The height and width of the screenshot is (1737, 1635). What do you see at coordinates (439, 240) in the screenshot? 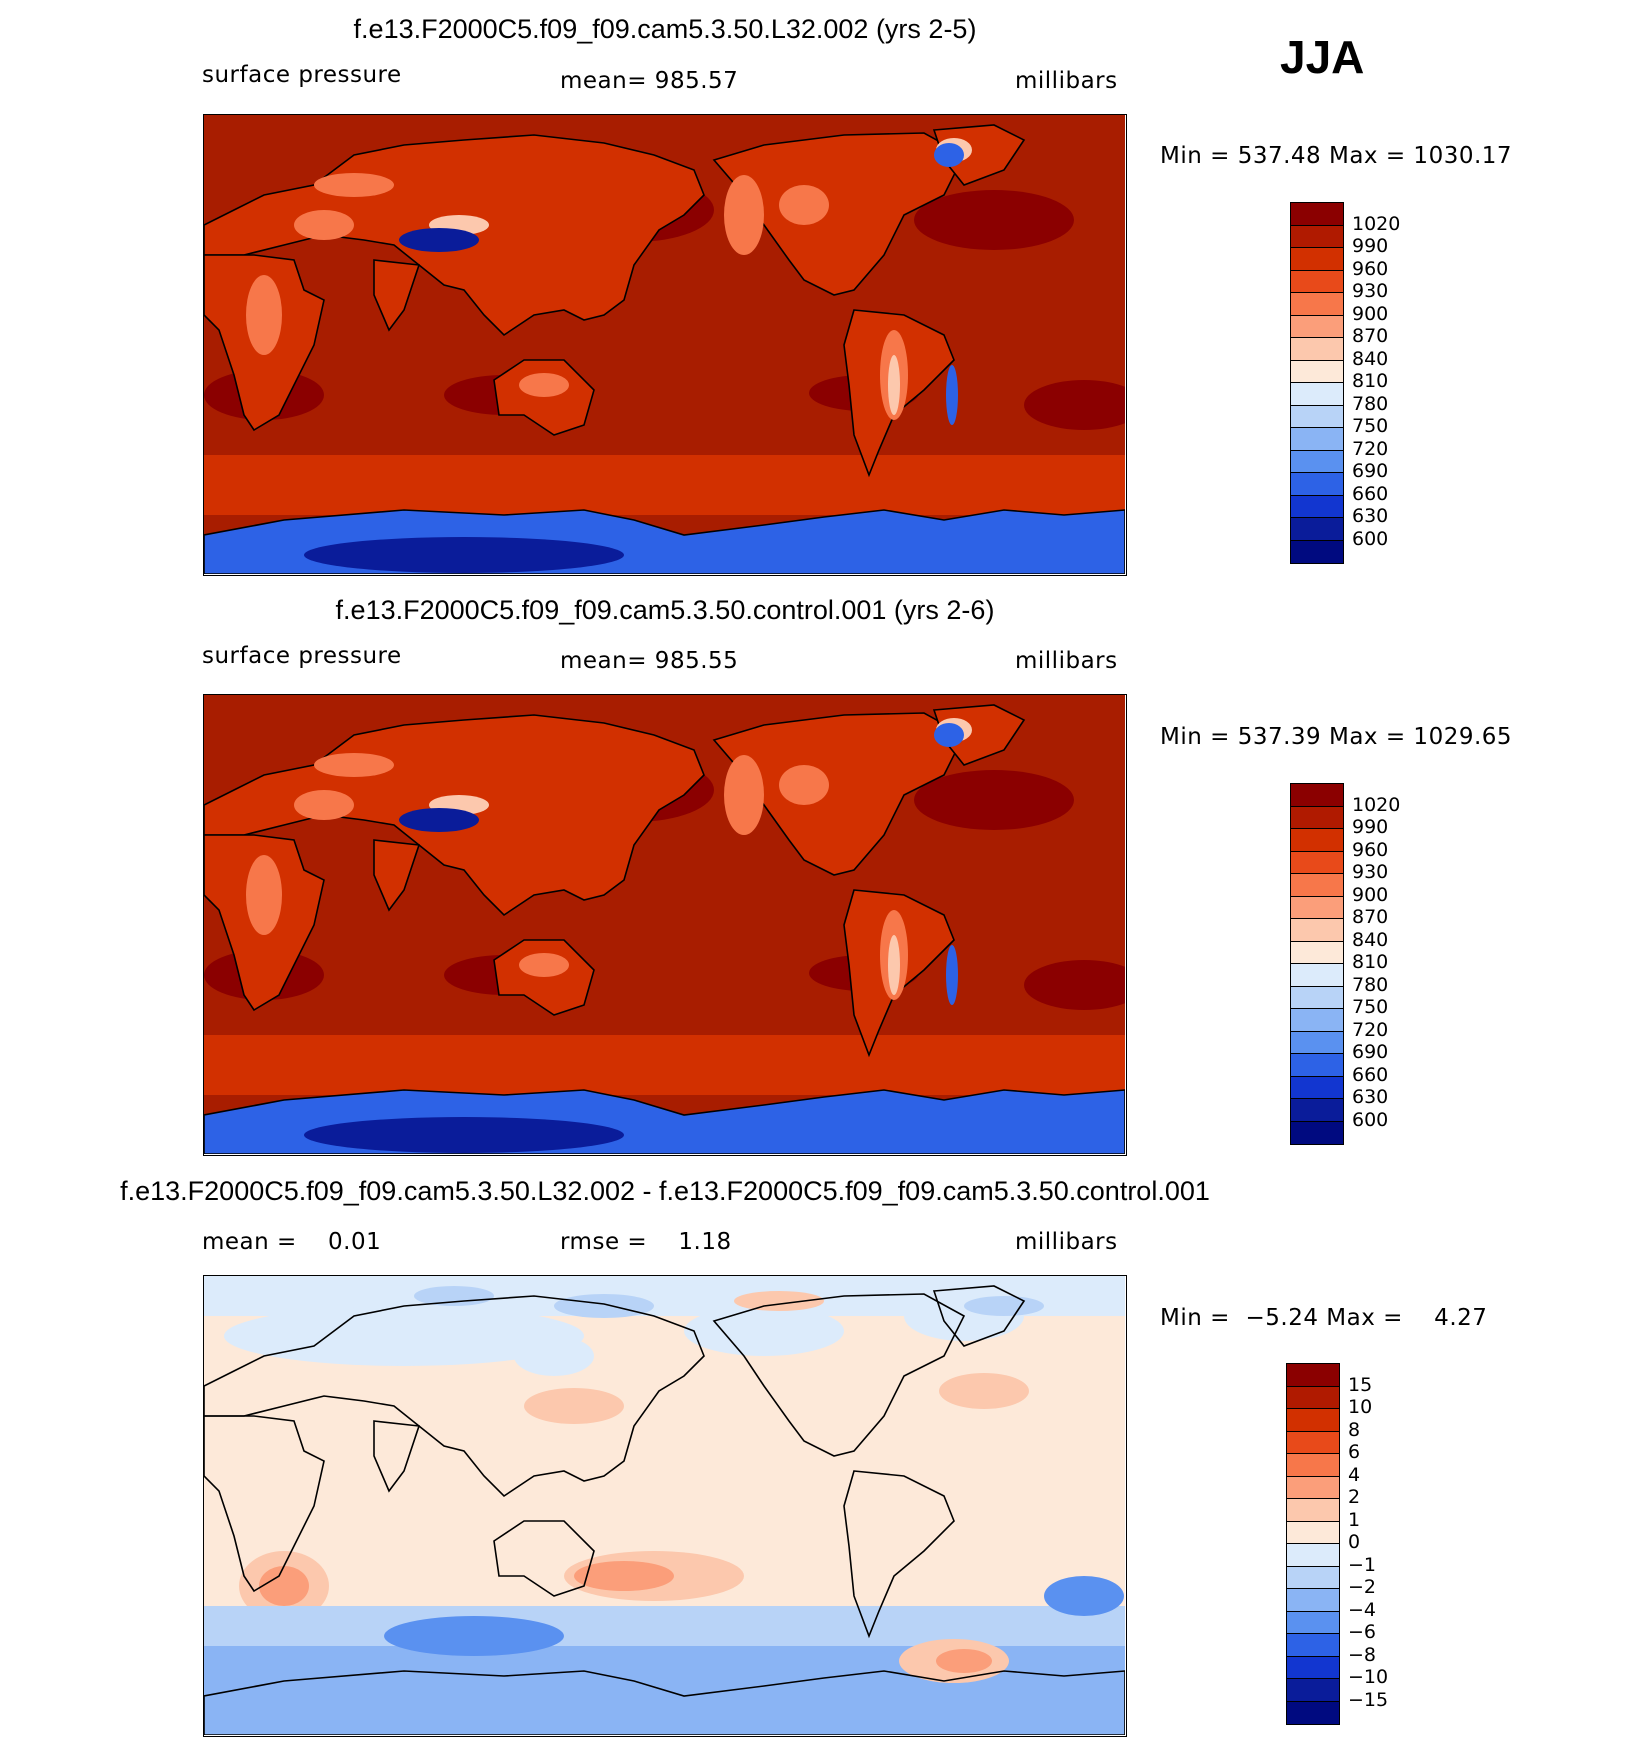
I see `tibetan-plateau-low` at bounding box center [439, 240].